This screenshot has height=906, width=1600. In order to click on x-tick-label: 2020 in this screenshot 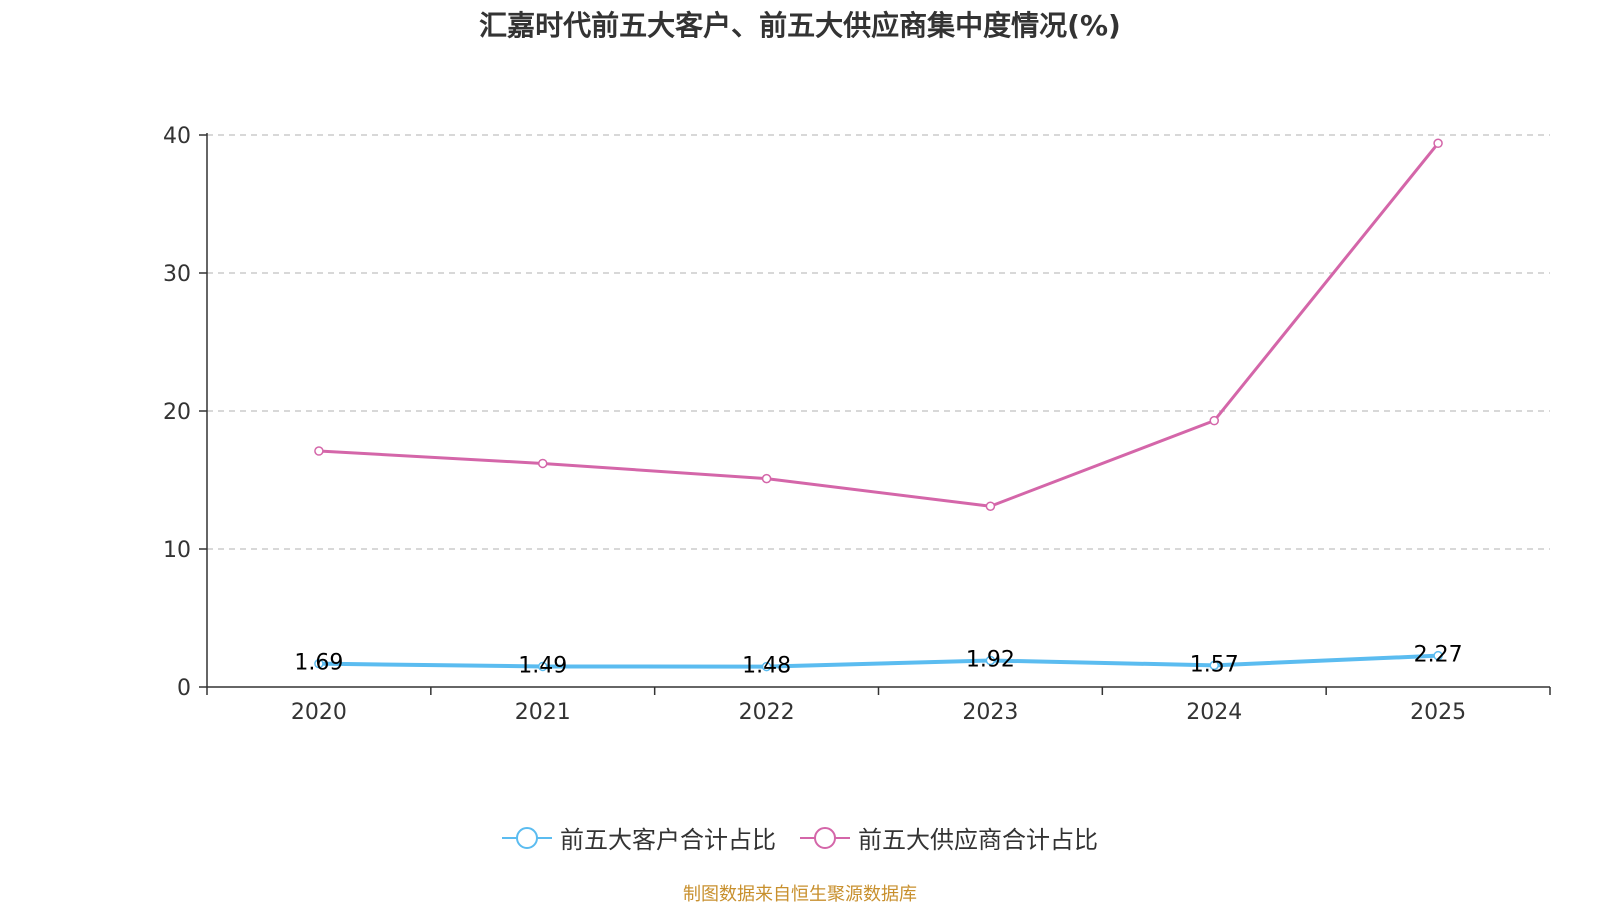, I will do `click(319, 712)`.